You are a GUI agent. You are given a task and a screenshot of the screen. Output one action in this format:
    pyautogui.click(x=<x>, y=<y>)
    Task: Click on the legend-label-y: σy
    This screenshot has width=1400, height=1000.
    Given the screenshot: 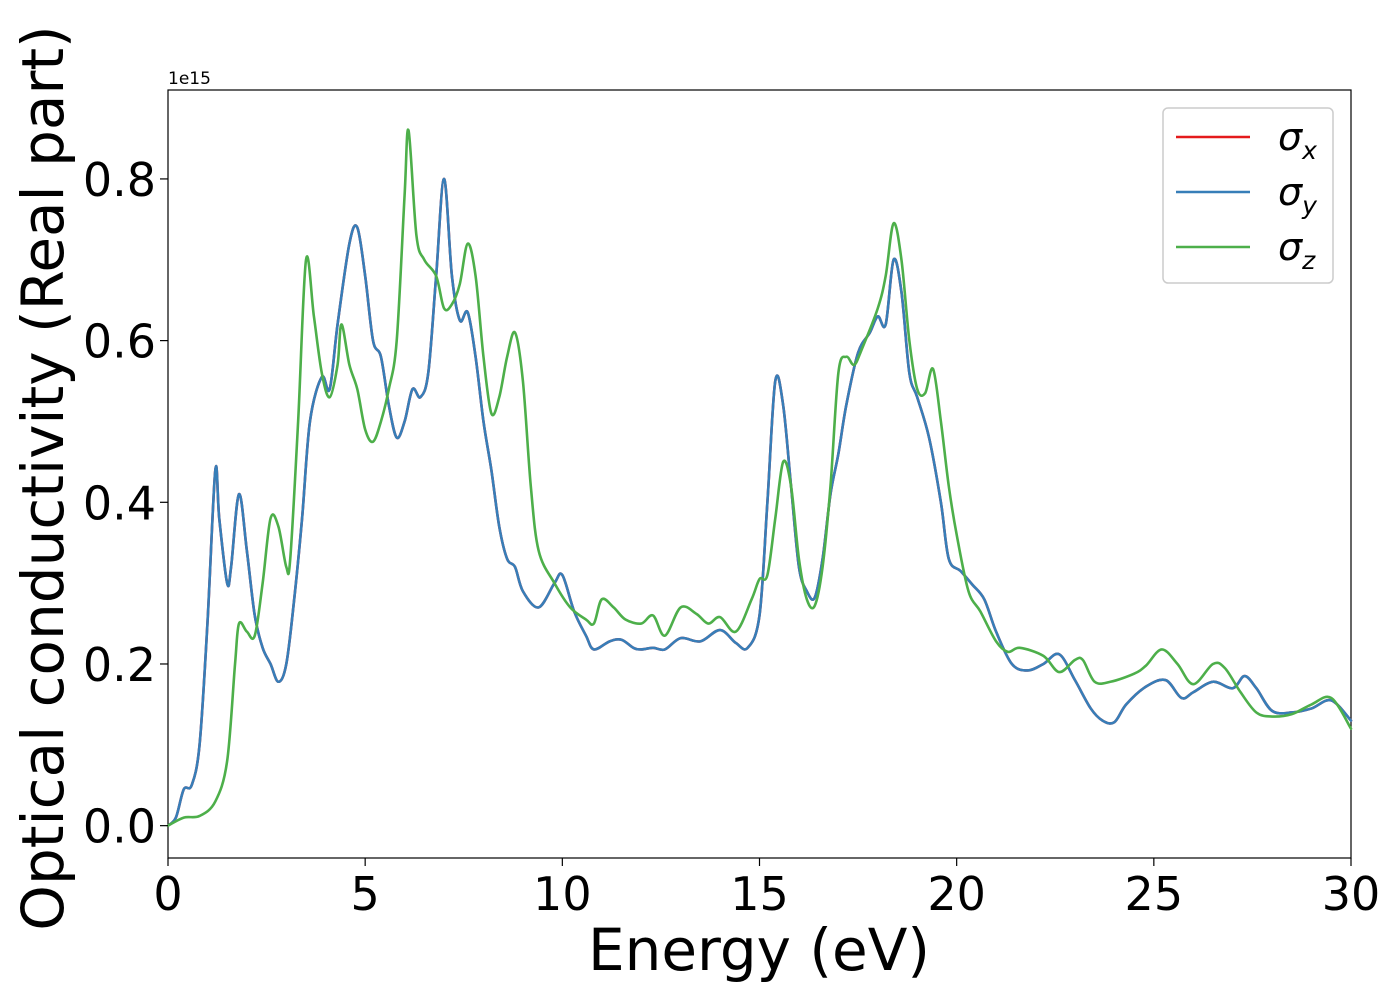 What is the action you would take?
    pyautogui.click(x=1298, y=195)
    